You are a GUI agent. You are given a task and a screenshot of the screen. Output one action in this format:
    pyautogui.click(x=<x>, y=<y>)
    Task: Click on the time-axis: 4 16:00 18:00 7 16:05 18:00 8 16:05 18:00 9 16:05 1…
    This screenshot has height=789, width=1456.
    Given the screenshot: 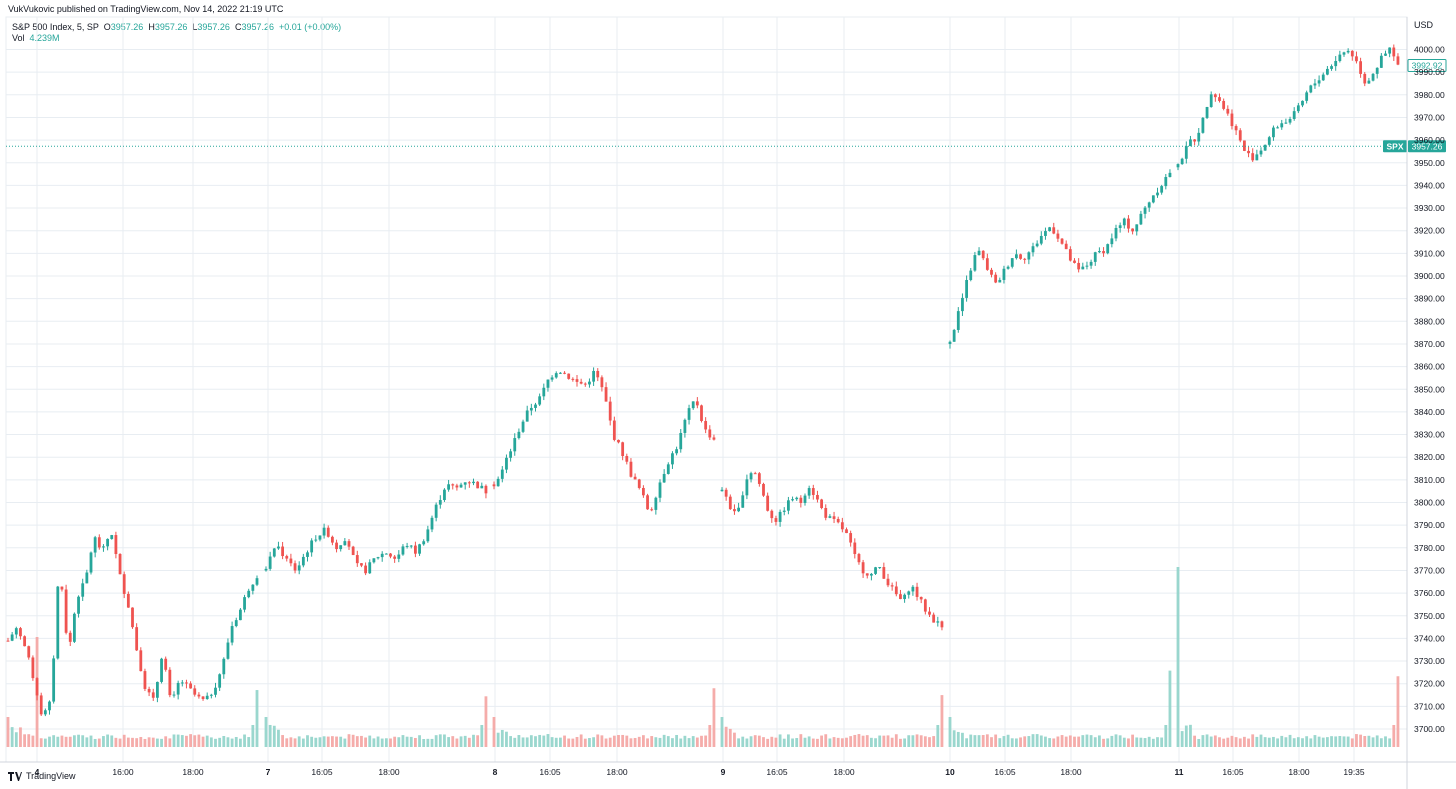 What is the action you would take?
    pyautogui.click(x=728, y=769)
    